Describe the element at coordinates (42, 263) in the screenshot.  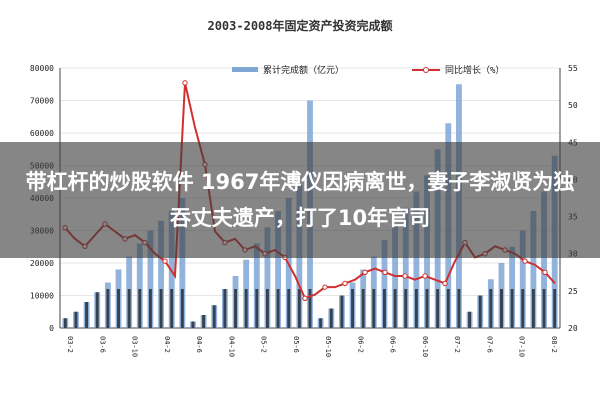
I see `left-tick-label: 20000` at that location.